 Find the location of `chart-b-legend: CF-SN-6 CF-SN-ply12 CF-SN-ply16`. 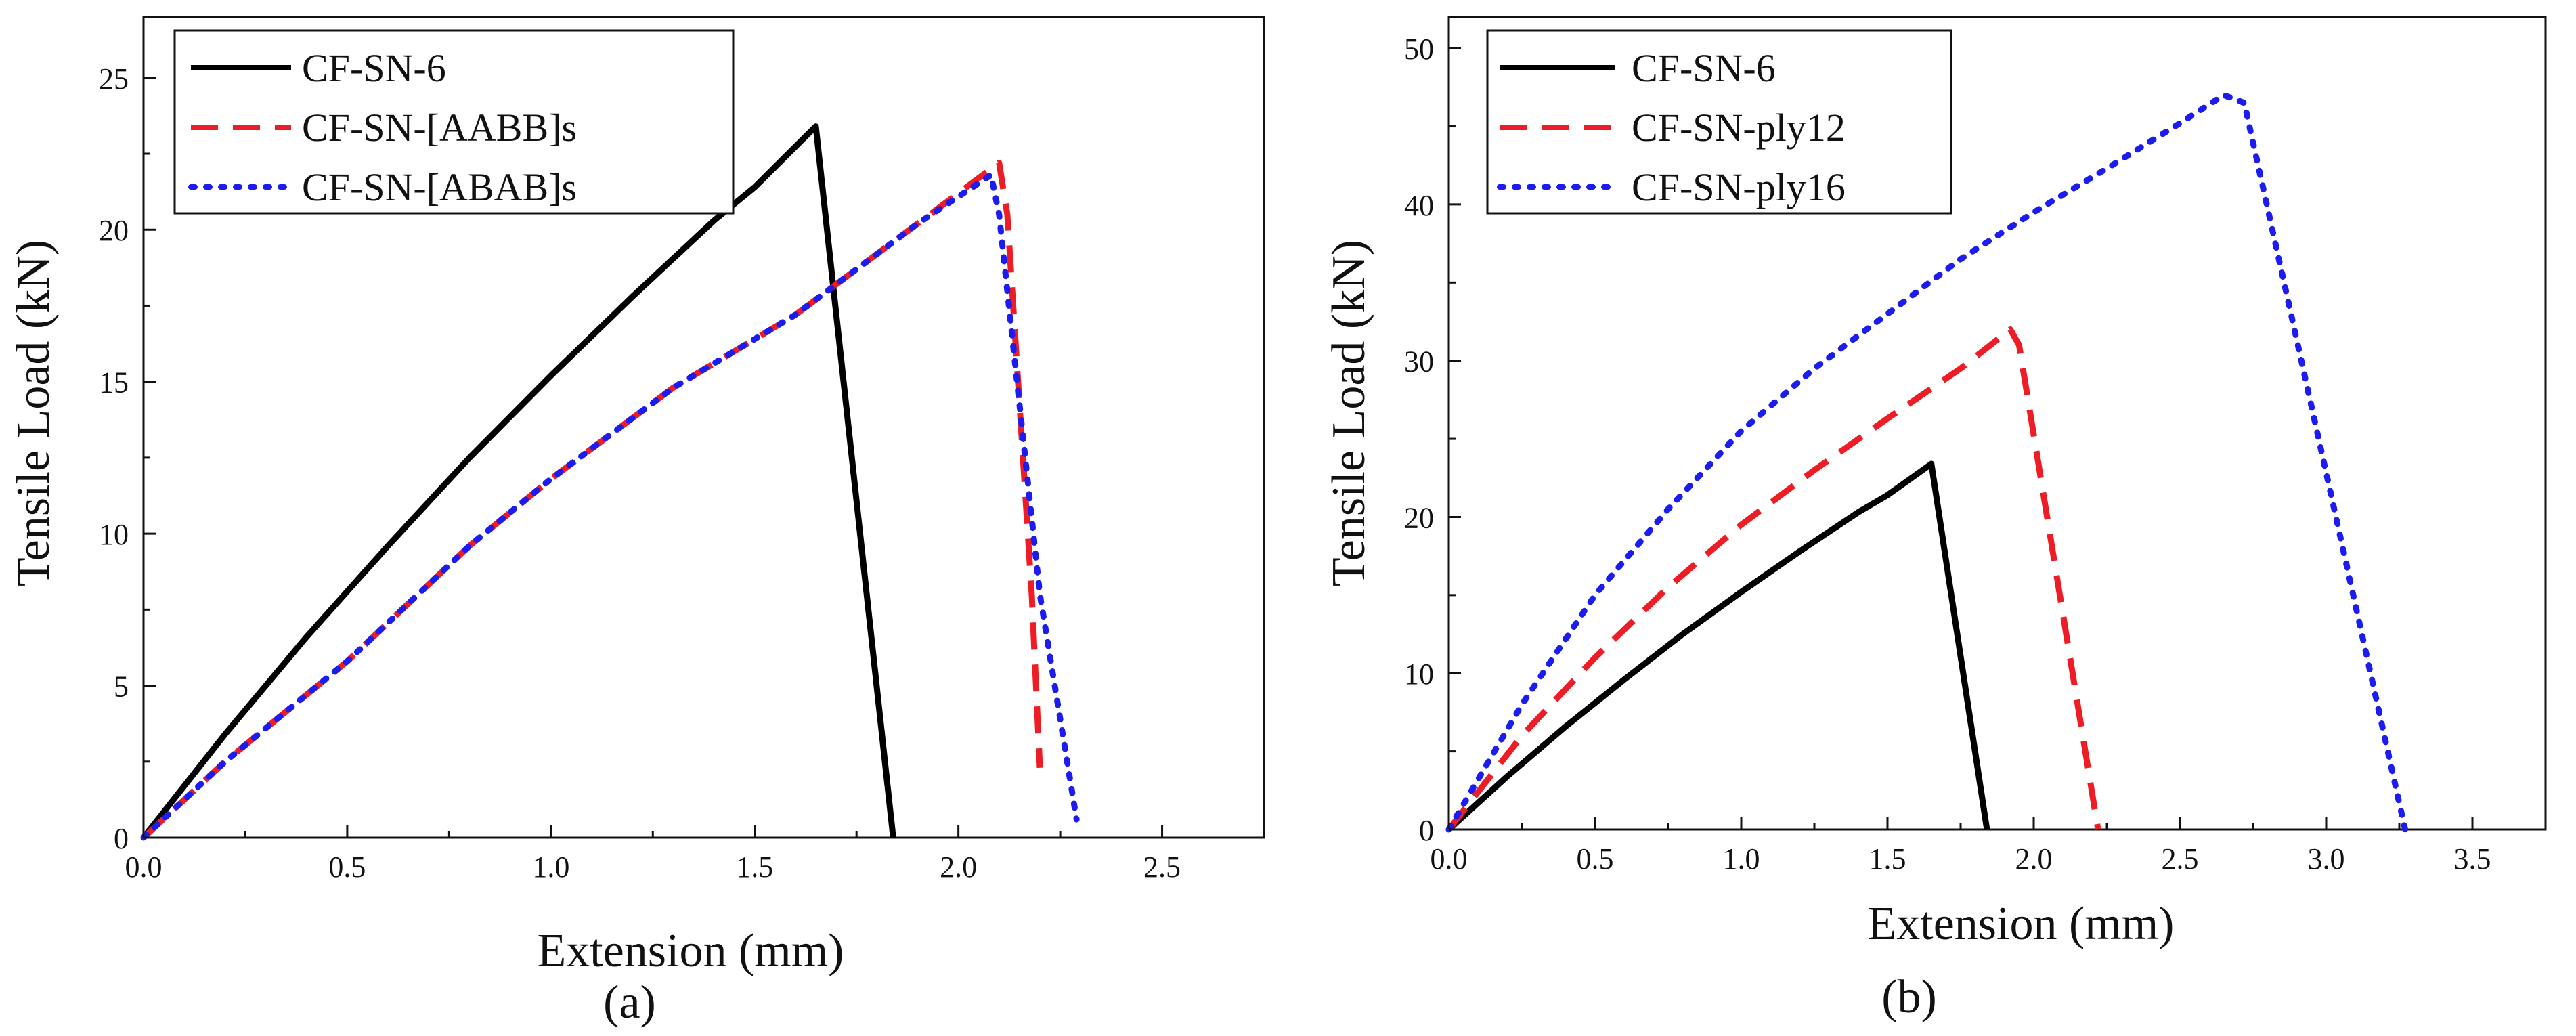

chart-b-legend: CF-SN-6 CF-SN-ply12 CF-SN-ply16 is located at coordinates (1719, 122).